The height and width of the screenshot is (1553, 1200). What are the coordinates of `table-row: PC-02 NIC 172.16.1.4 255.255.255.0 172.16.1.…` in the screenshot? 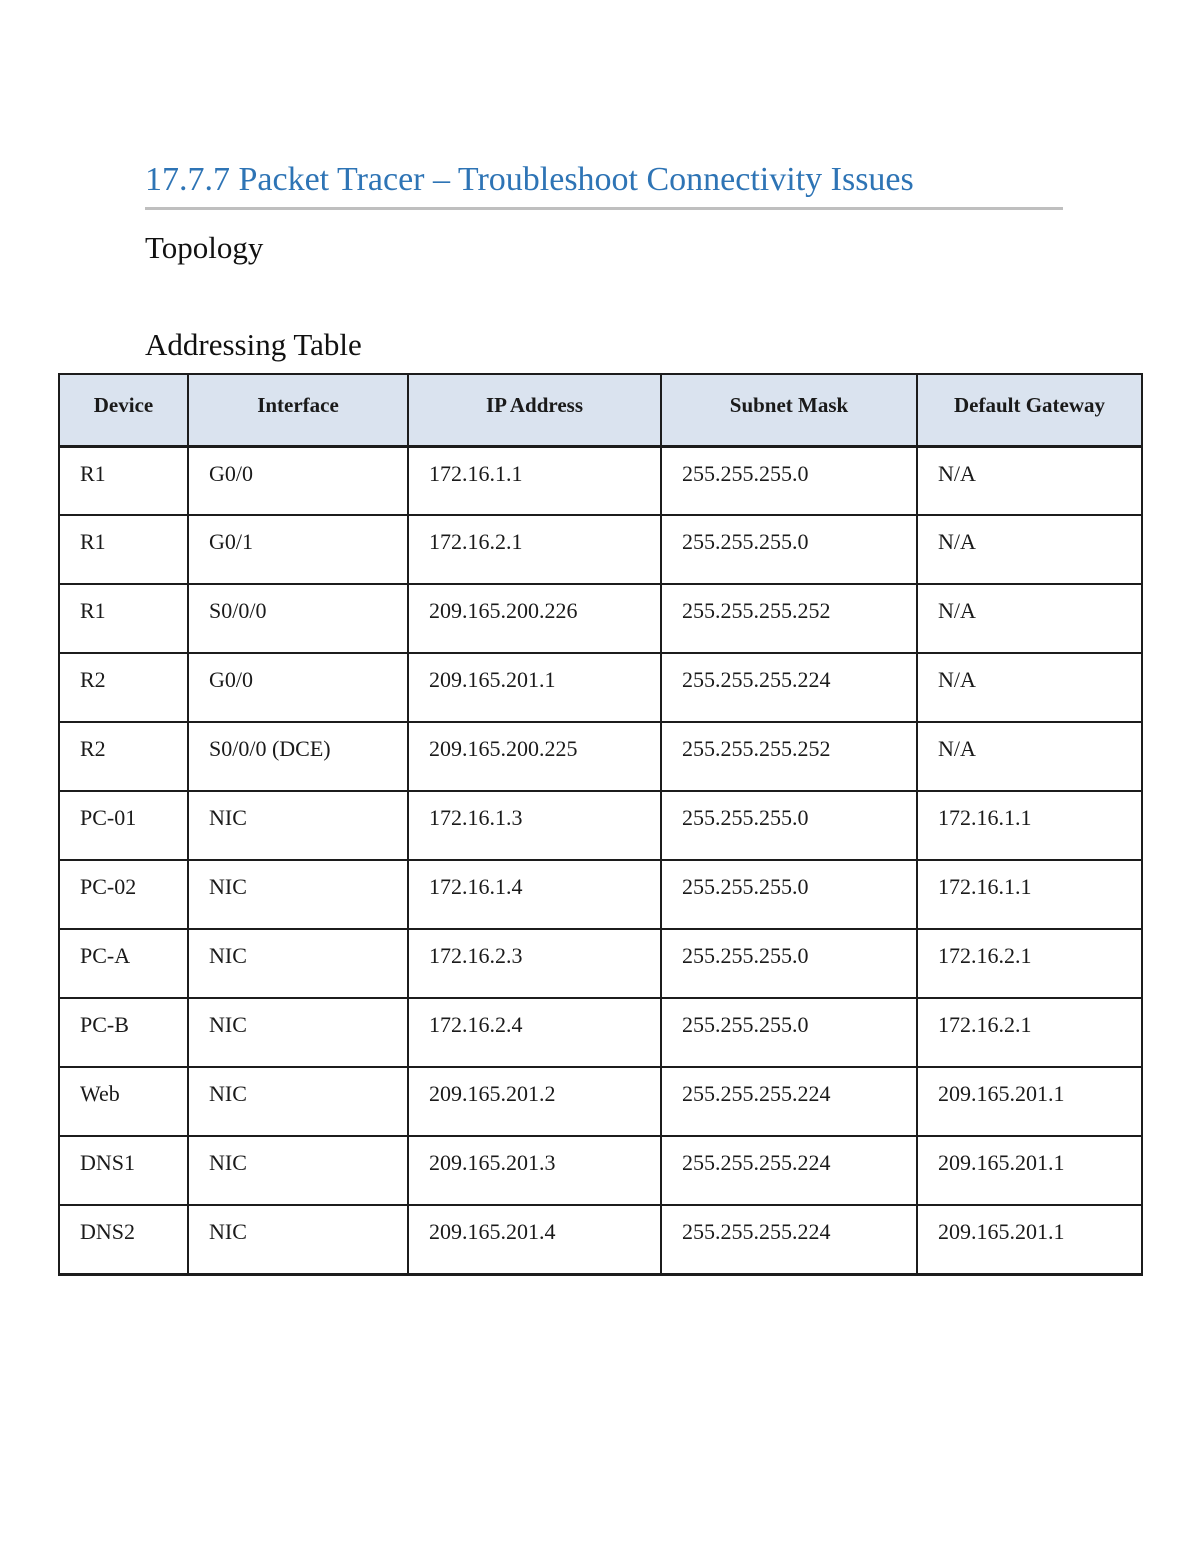 It's located at (600, 894).